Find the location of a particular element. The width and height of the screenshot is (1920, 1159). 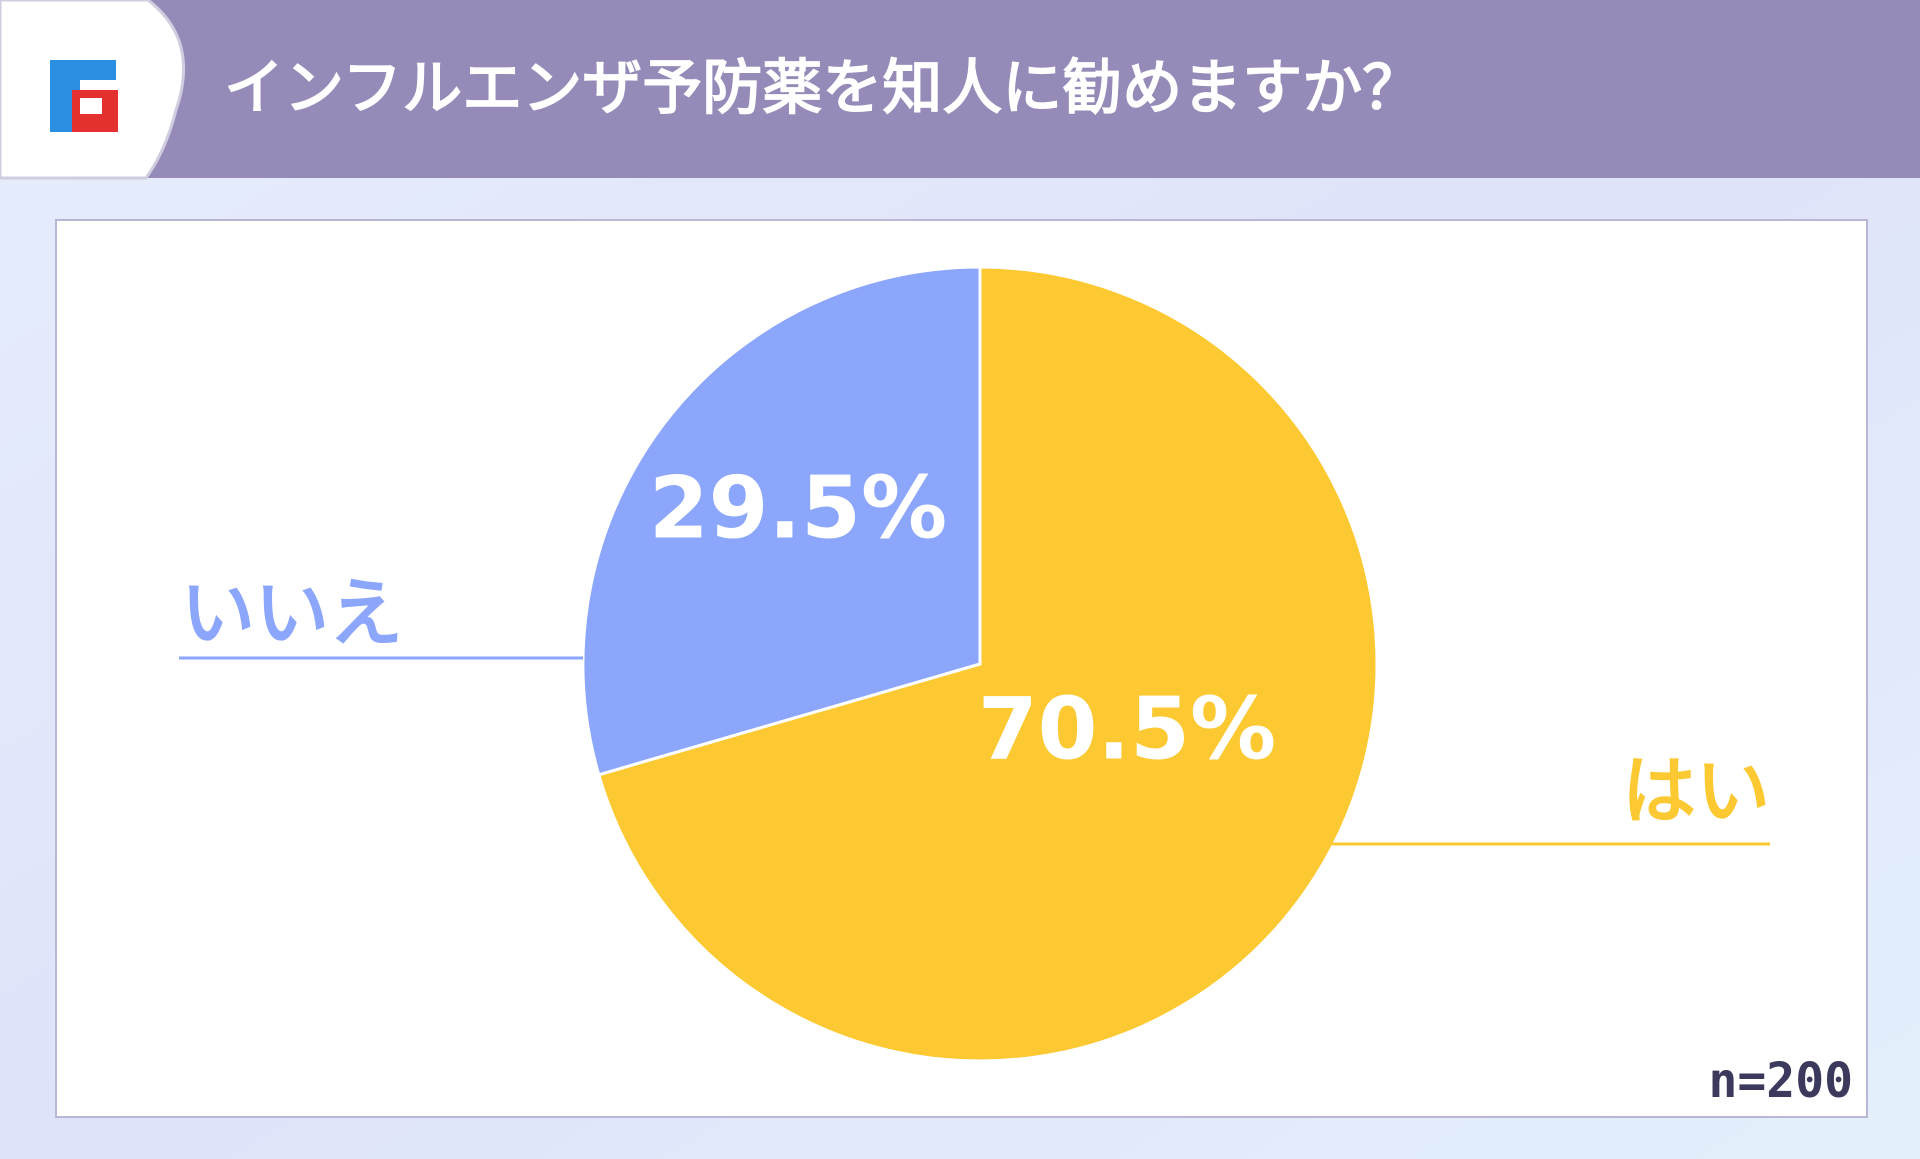

value-label: 29.5% is located at coordinates (798, 508).